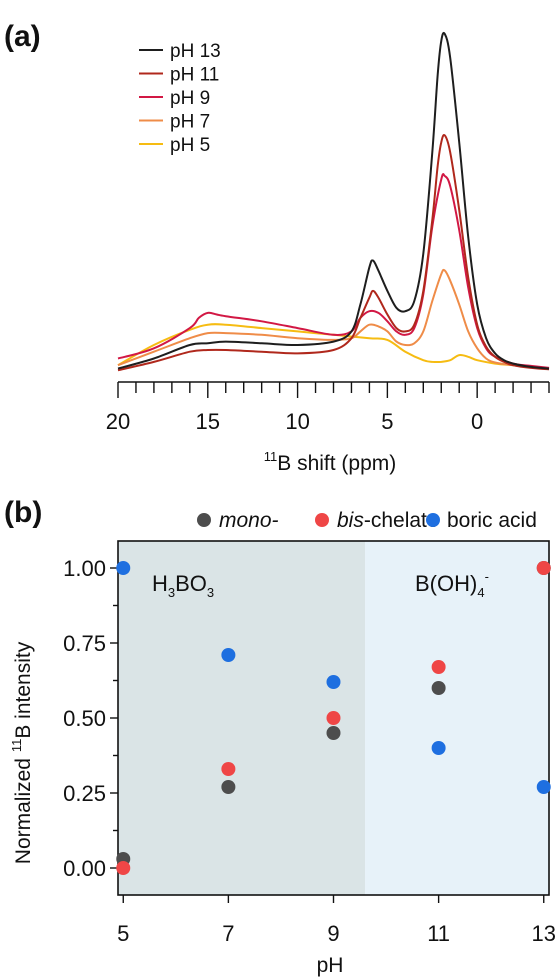 The image size is (559, 979). Describe the element at coordinates (123, 933) in the screenshot. I see `scatter-x-tick-label: 5` at that location.